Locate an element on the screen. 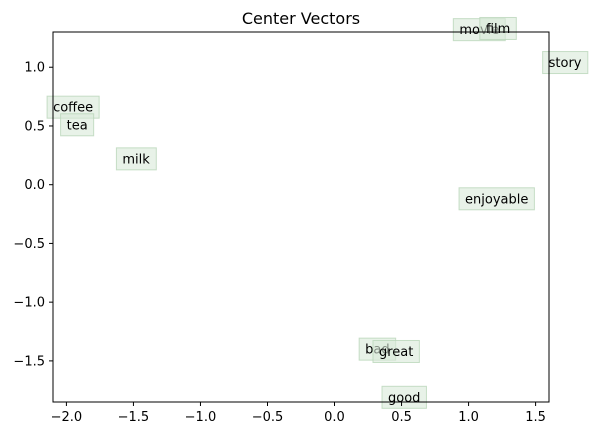 This screenshot has height=435, width=594. point-film: film is located at coordinates (498, 28).